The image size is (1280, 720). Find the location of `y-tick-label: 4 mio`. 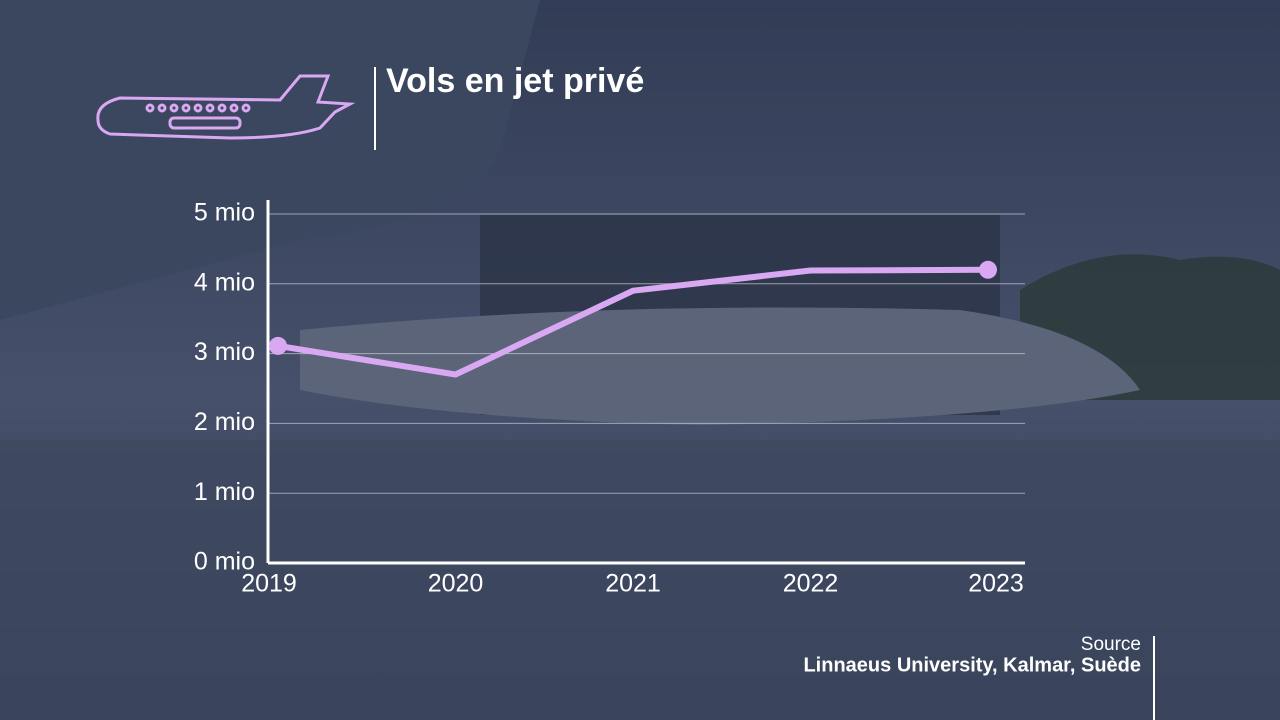

y-tick-label: 4 mio is located at coordinates (224, 282).